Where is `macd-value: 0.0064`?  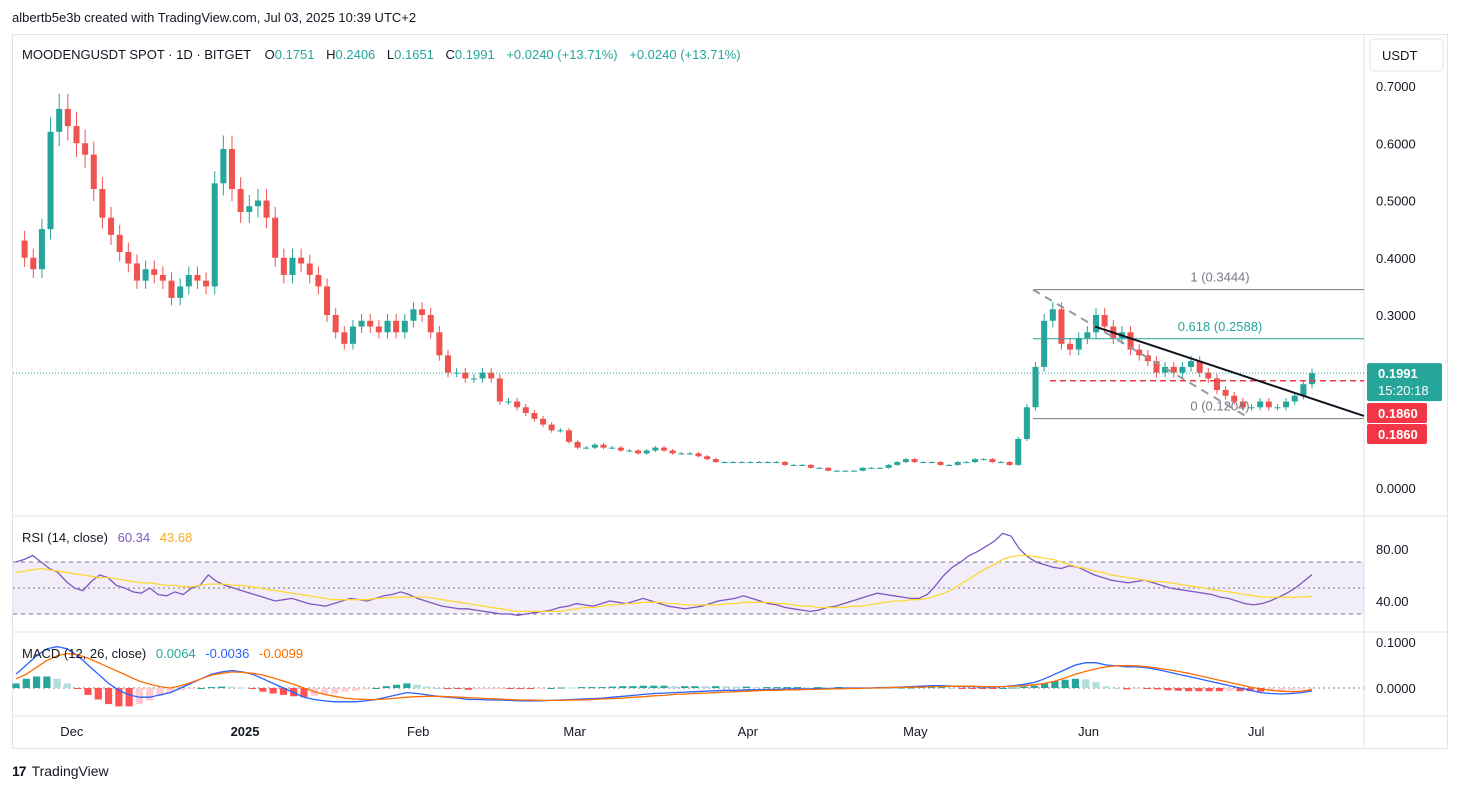 macd-value: 0.0064 is located at coordinates (176, 653).